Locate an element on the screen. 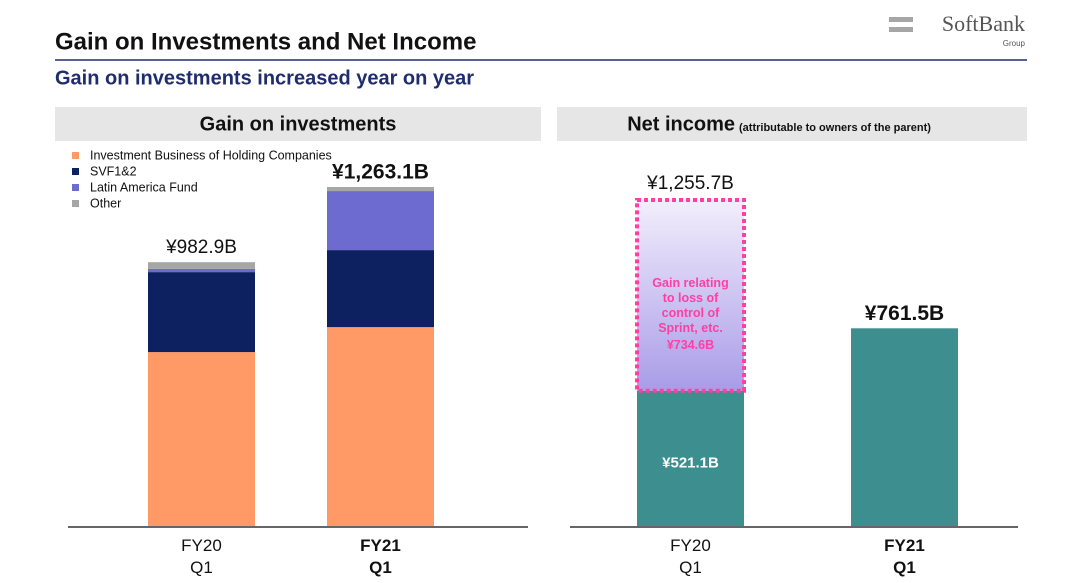 Image resolution: width=1080 pixels, height=583 pixels. panel-title: Gain on investments is located at coordinates (298, 124).